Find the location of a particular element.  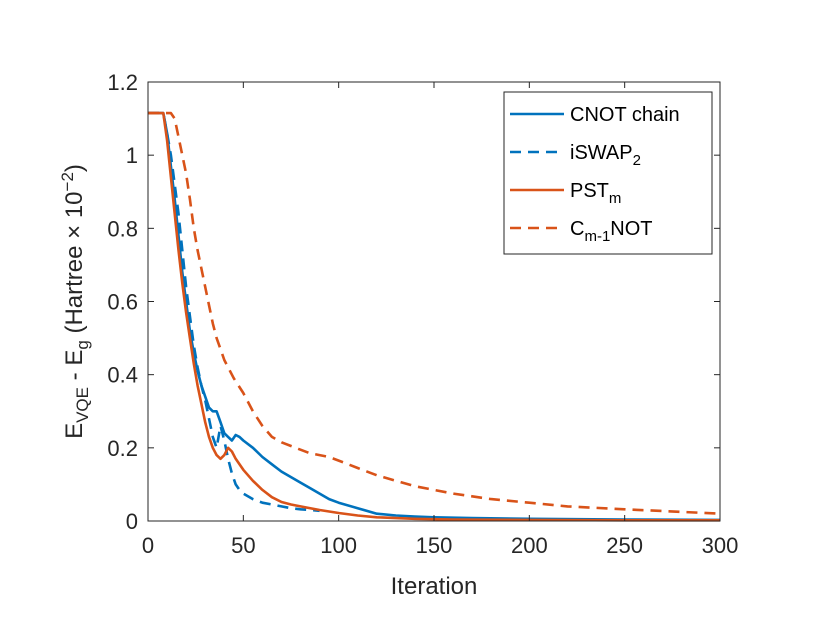

x-tick-label: 100 is located at coordinates (338, 545).